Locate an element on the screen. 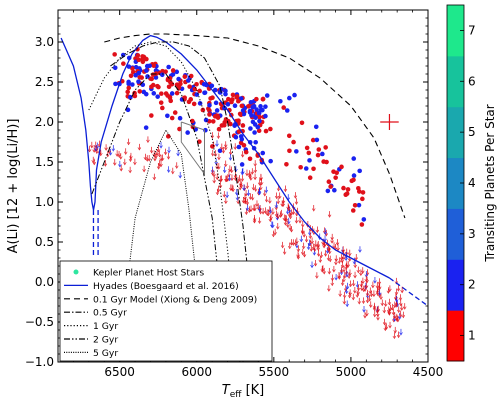  x-tick-label: 6500 is located at coordinates (119, 372).